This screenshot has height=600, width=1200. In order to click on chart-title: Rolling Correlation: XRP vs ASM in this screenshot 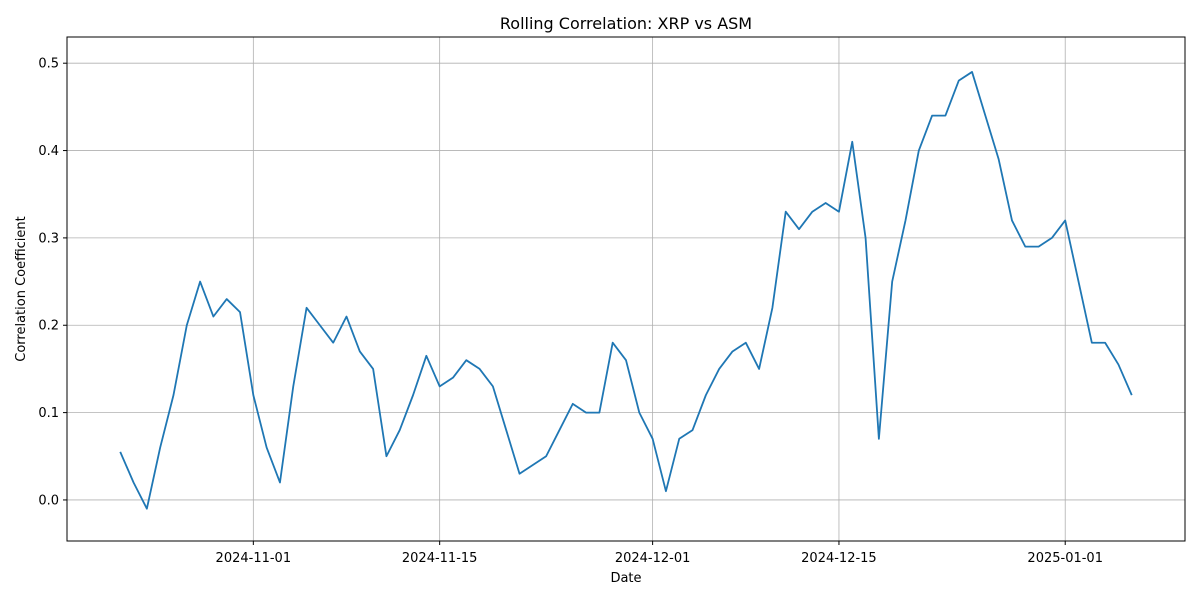, I will do `click(626, 23)`.